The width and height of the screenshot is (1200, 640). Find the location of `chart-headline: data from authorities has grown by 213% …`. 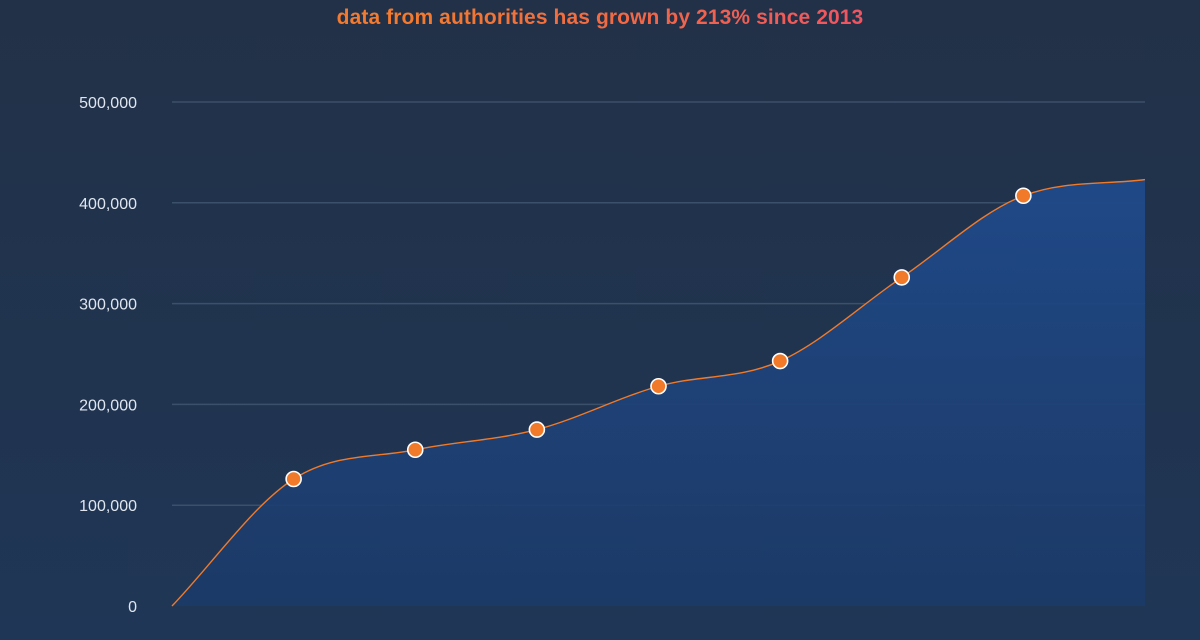

chart-headline: data from authorities has grown by 213% … is located at coordinates (600, 18).